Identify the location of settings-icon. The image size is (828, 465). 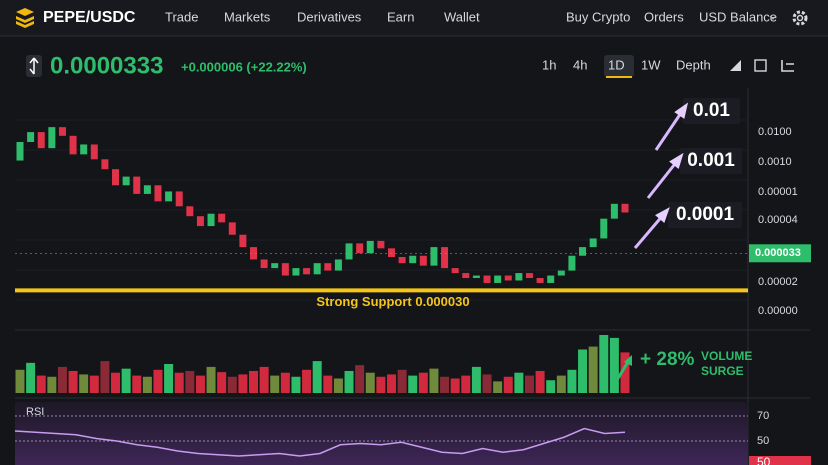
(800, 18).